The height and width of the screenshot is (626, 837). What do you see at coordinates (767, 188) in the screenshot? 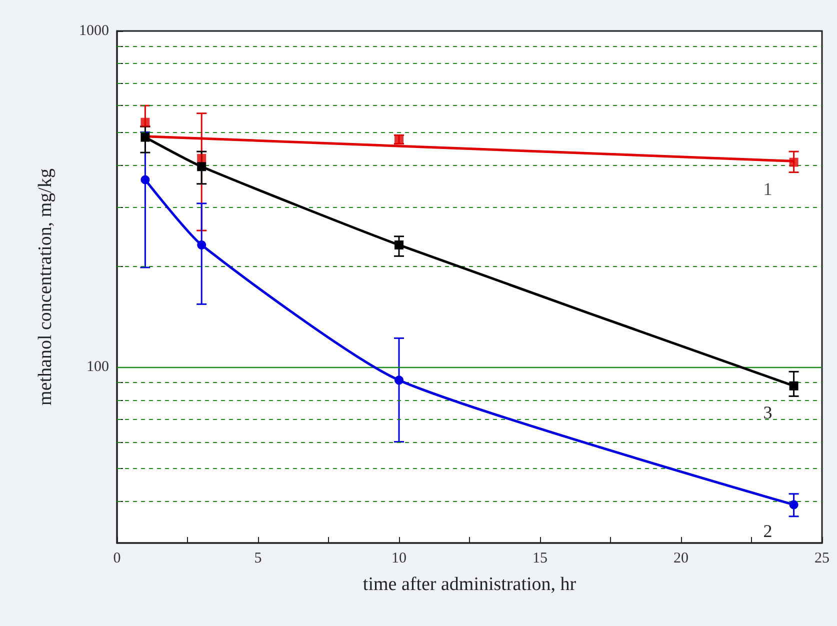
I see `series-label: 1` at bounding box center [767, 188].